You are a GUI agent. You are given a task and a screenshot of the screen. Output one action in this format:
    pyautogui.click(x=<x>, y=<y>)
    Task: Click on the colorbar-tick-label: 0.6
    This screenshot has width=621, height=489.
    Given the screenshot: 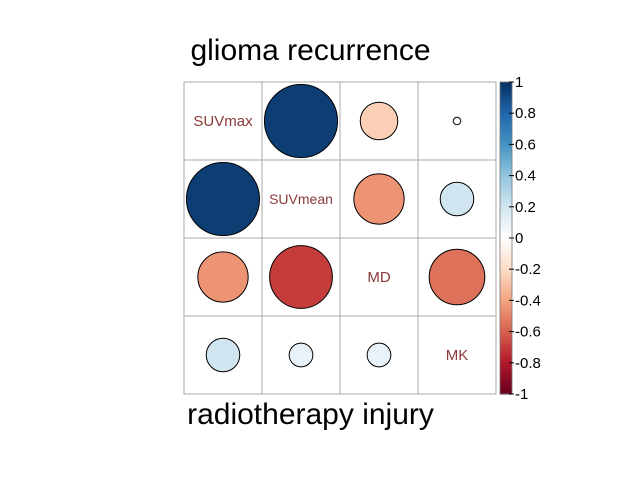 What is the action you would take?
    pyautogui.click(x=525, y=144)
    